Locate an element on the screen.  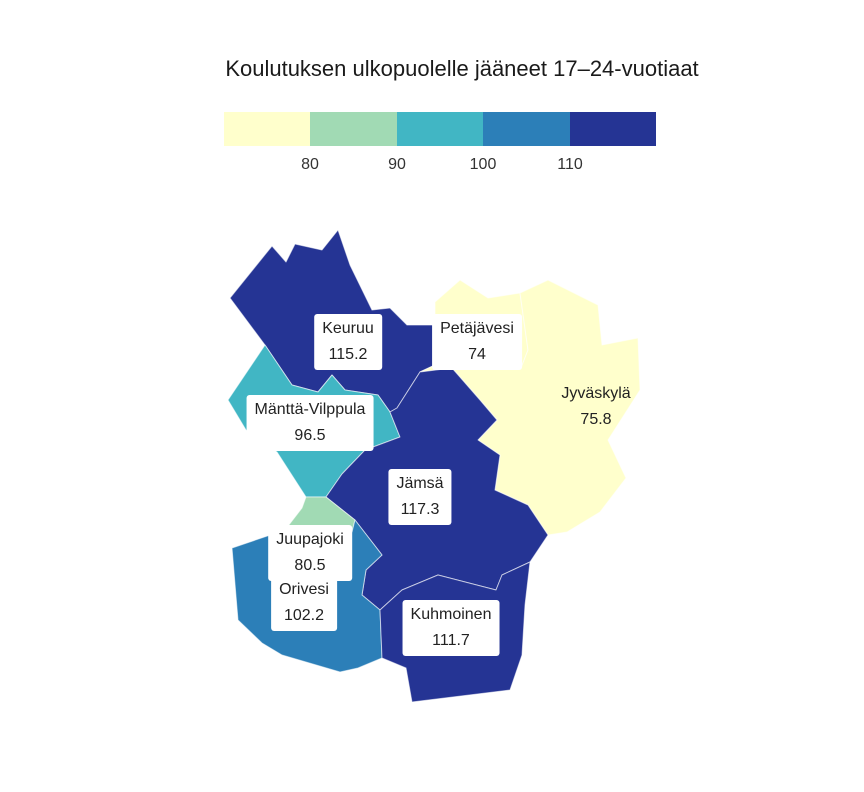
legend-tick-110: 110 is located at coordinates (570, 164).